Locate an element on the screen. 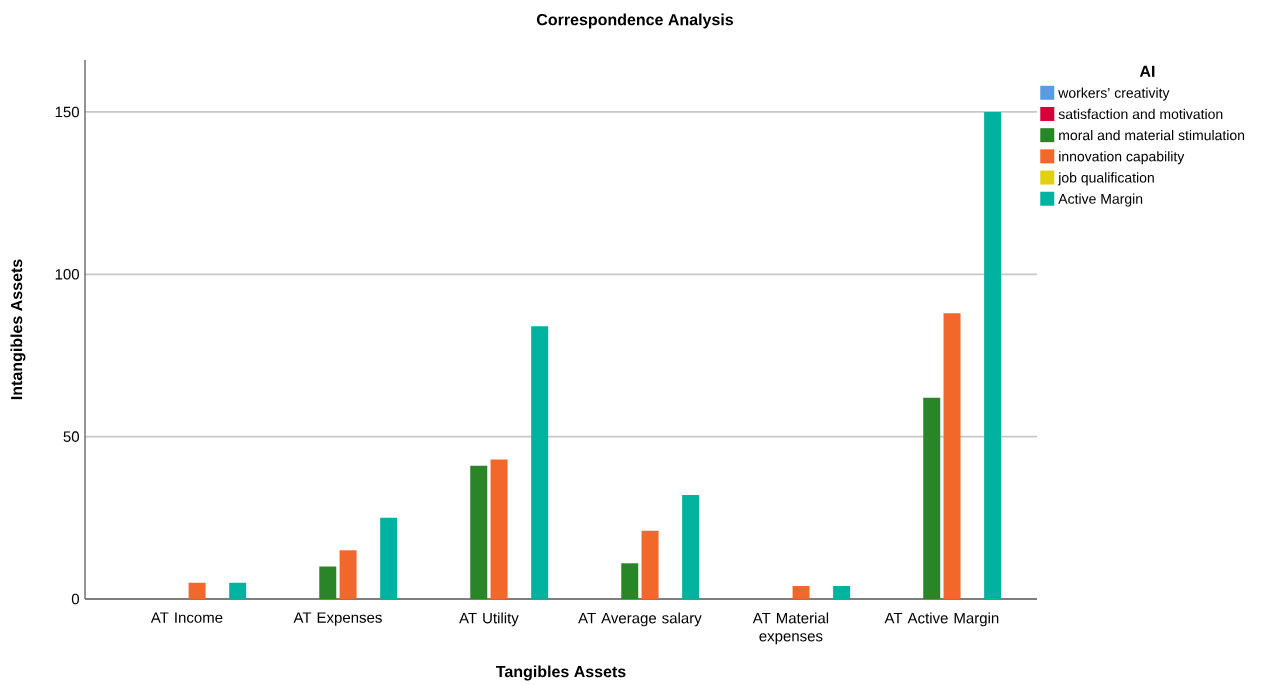  legend-label: Active Margin is located at coordinates (1100, 200).